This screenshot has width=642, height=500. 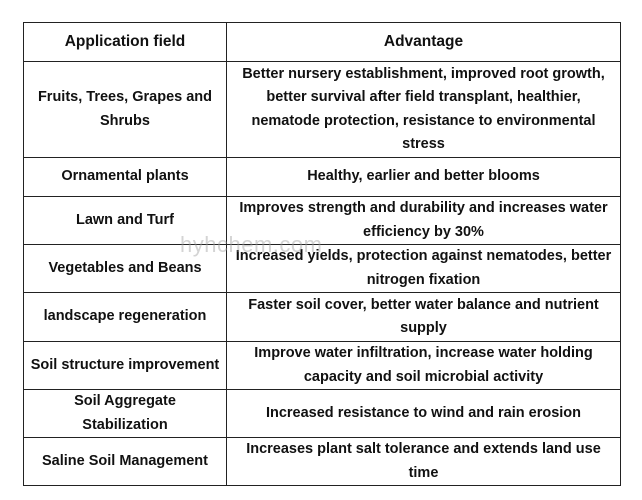 What do you see at coordinates (125, 109) in the screenshot?
I see `application-field-cell: Fruits, Trees, Grapes and Shrubs` at bounding box center [125, 109].